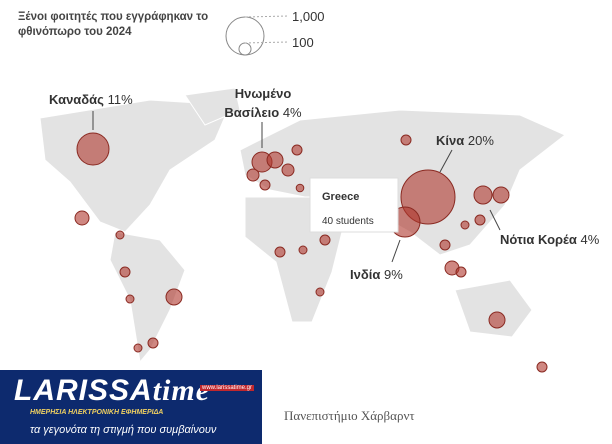 Image resolution: width=612 pixels, height=444 pixels. I want to click on callout: Καναδάς 11%, so click(91, 99).